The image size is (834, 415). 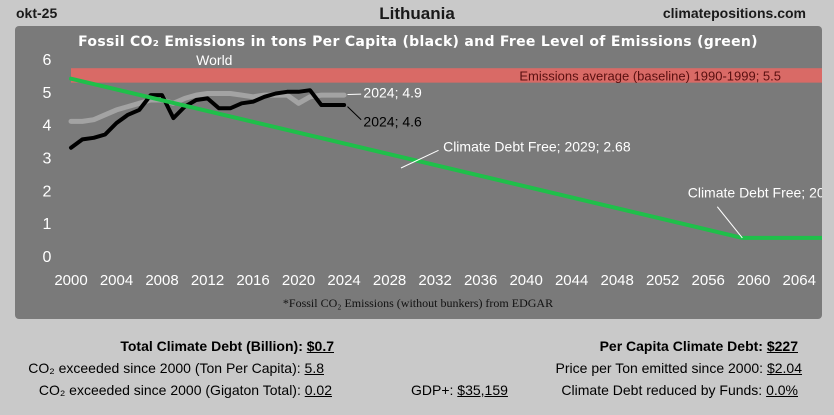 What do you see at coordinates (616, 280) in the screenshot?
I see `x-tick-label: 2048` at bounding box center [616, 280].